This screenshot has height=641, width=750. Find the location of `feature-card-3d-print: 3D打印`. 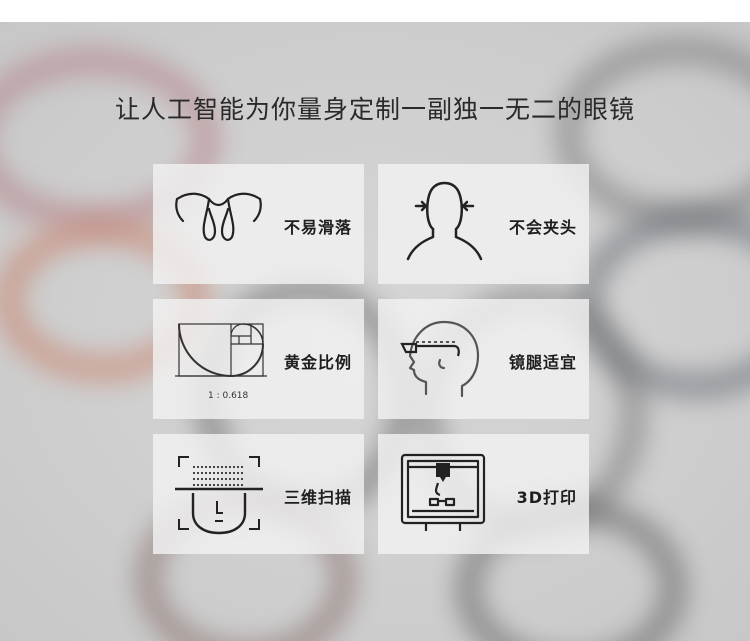

feature-card-3d-print: 3D打印 is located at coordinates (483, 494).